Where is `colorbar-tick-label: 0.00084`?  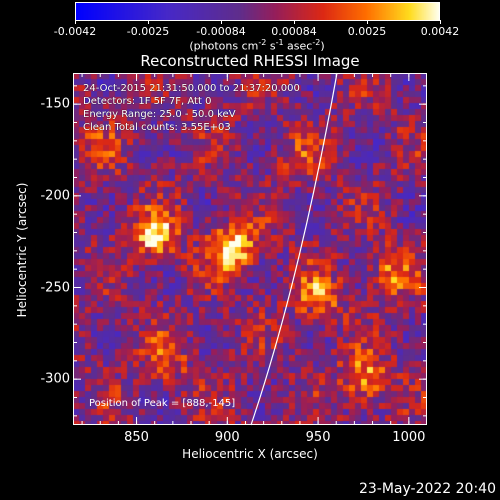
colorbar-tick-label: 0.00084 is located at coordinates (294, 31).